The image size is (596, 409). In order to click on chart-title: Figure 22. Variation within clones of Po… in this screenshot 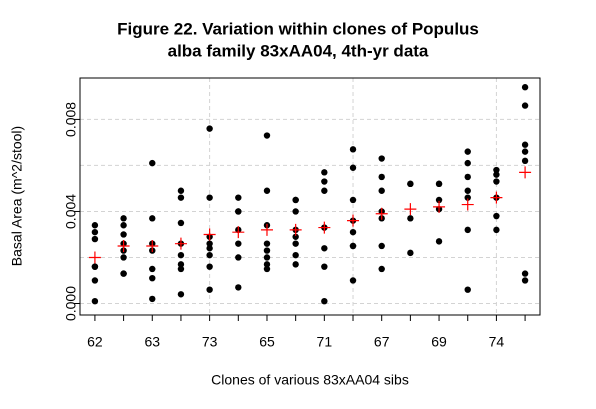, I will do `click(298, 28)`.